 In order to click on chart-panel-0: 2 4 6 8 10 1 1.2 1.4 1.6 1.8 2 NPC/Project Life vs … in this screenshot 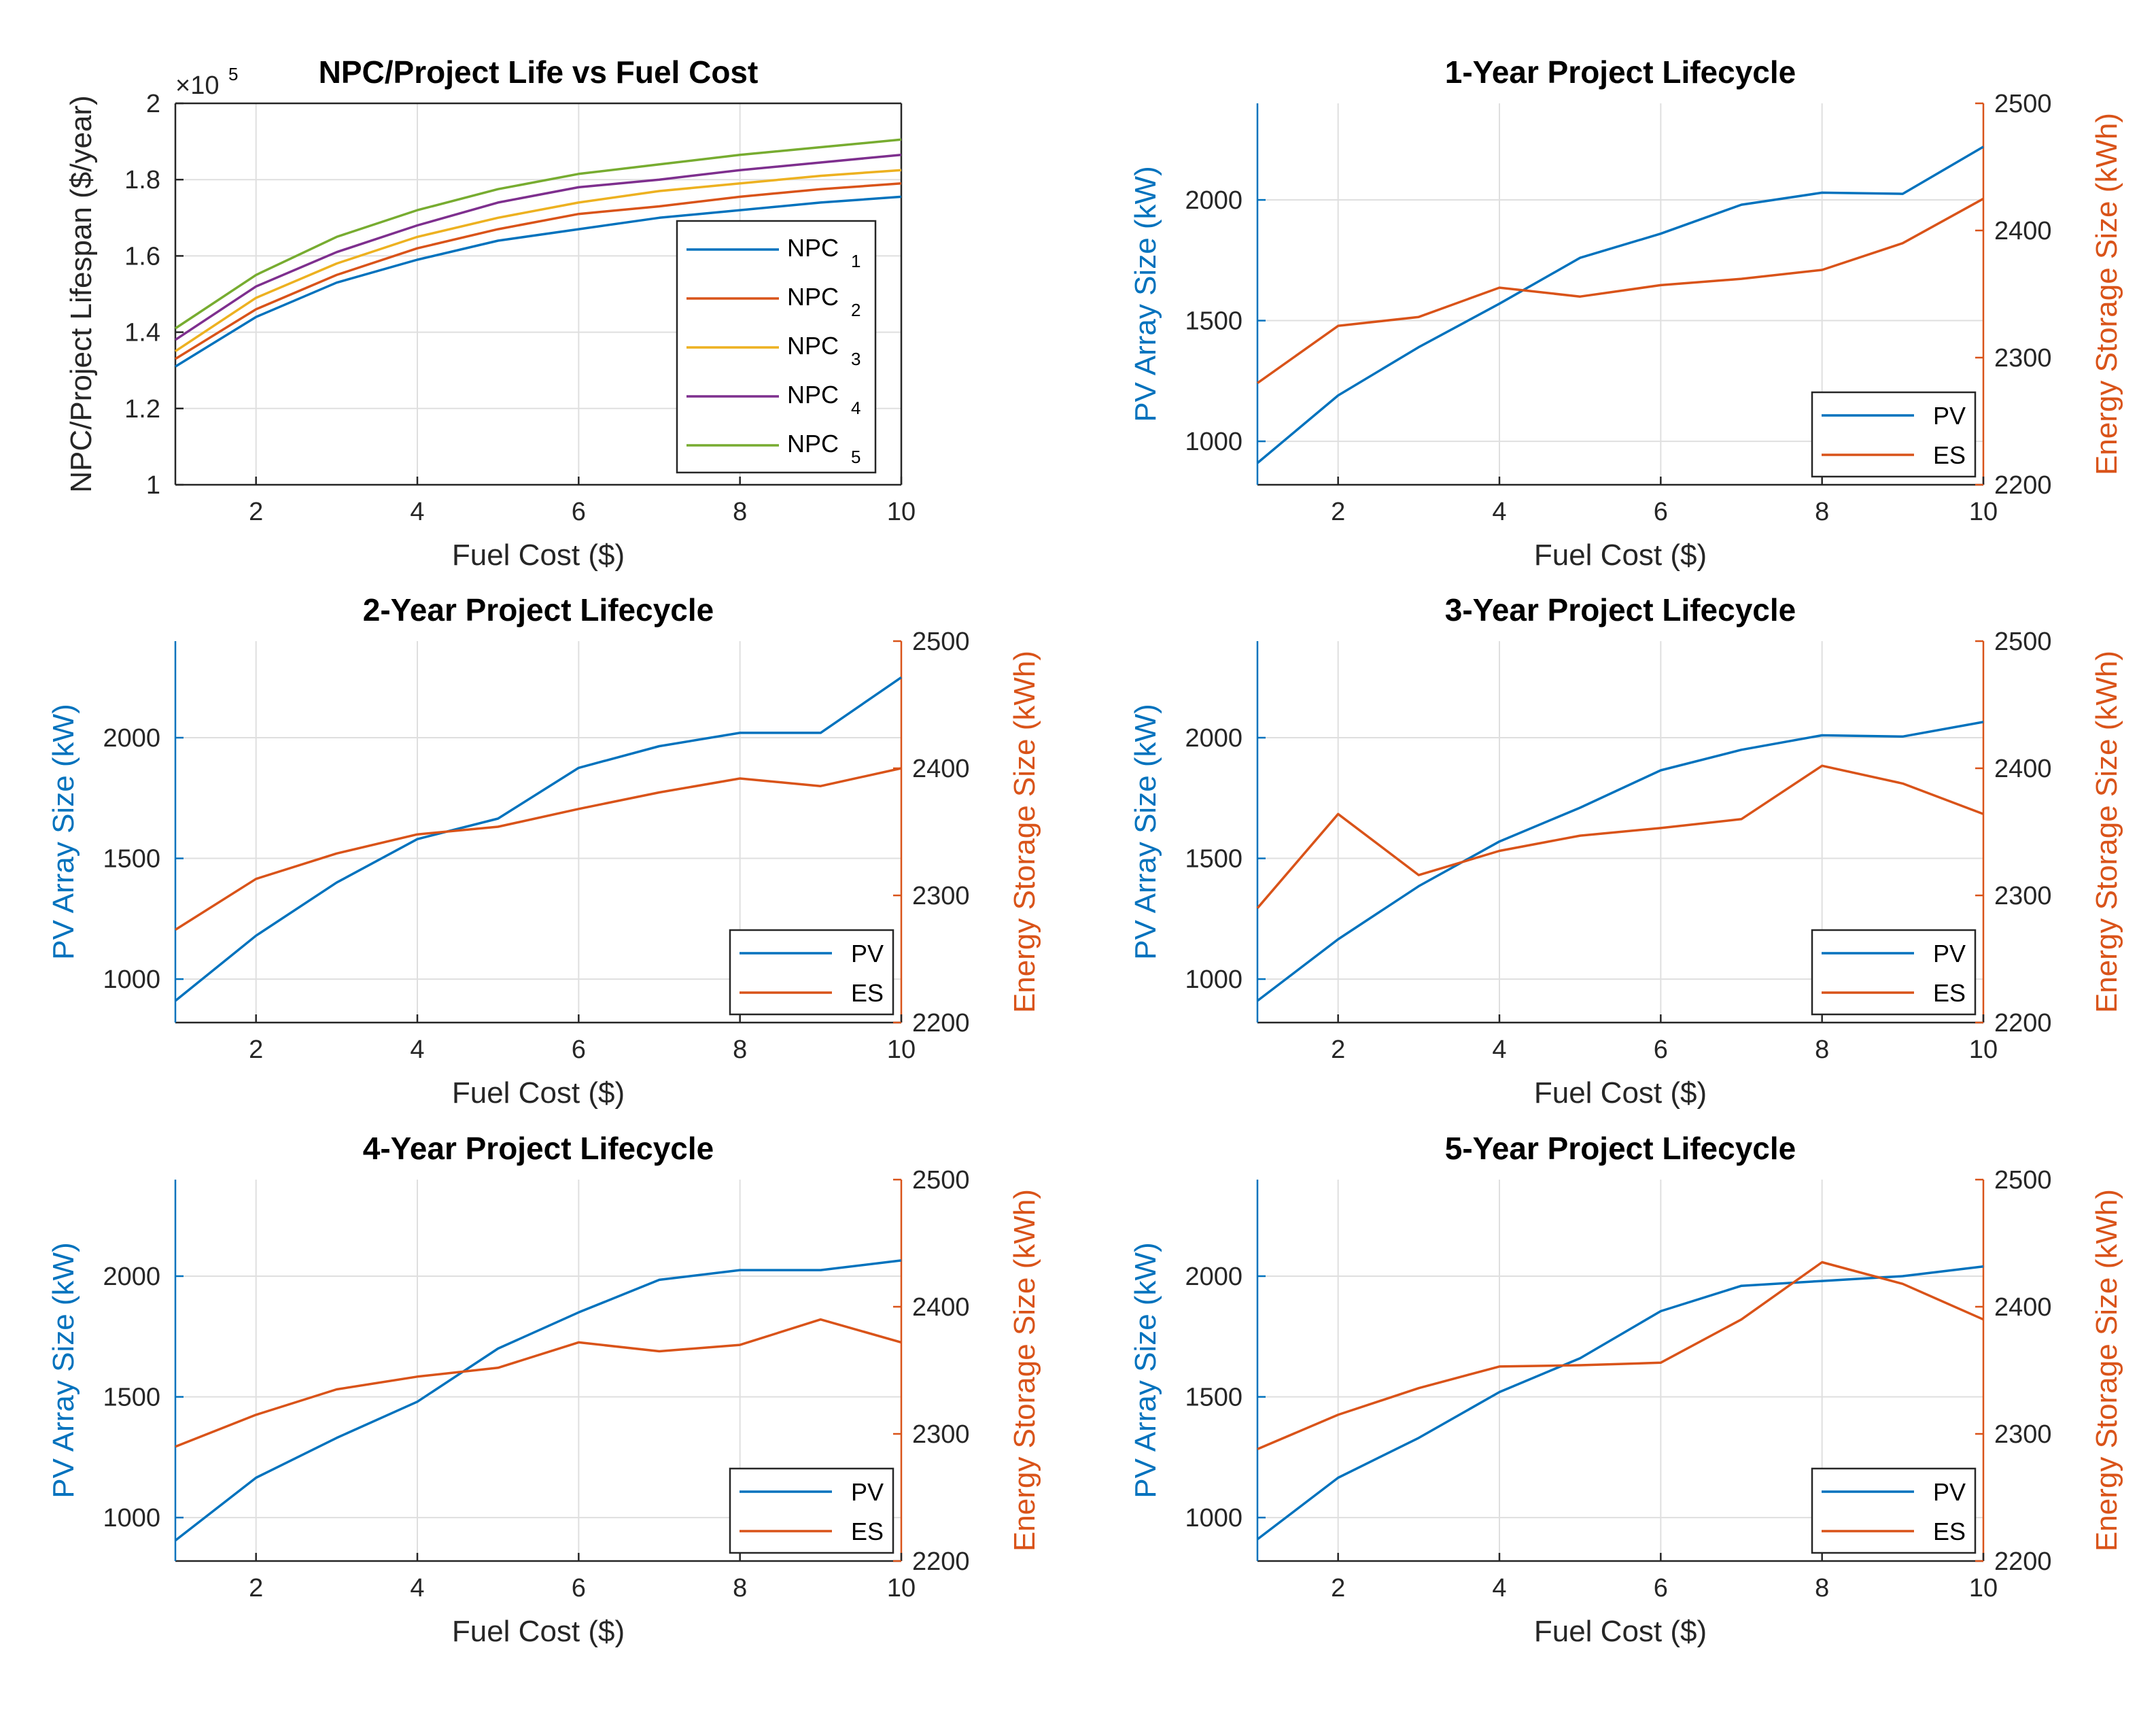, I will do `click(490, 313)`.